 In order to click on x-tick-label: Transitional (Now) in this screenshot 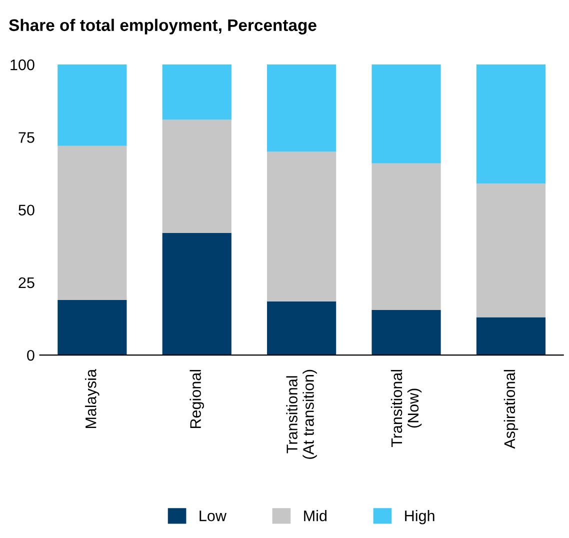, I will do `click(406, 409)`.